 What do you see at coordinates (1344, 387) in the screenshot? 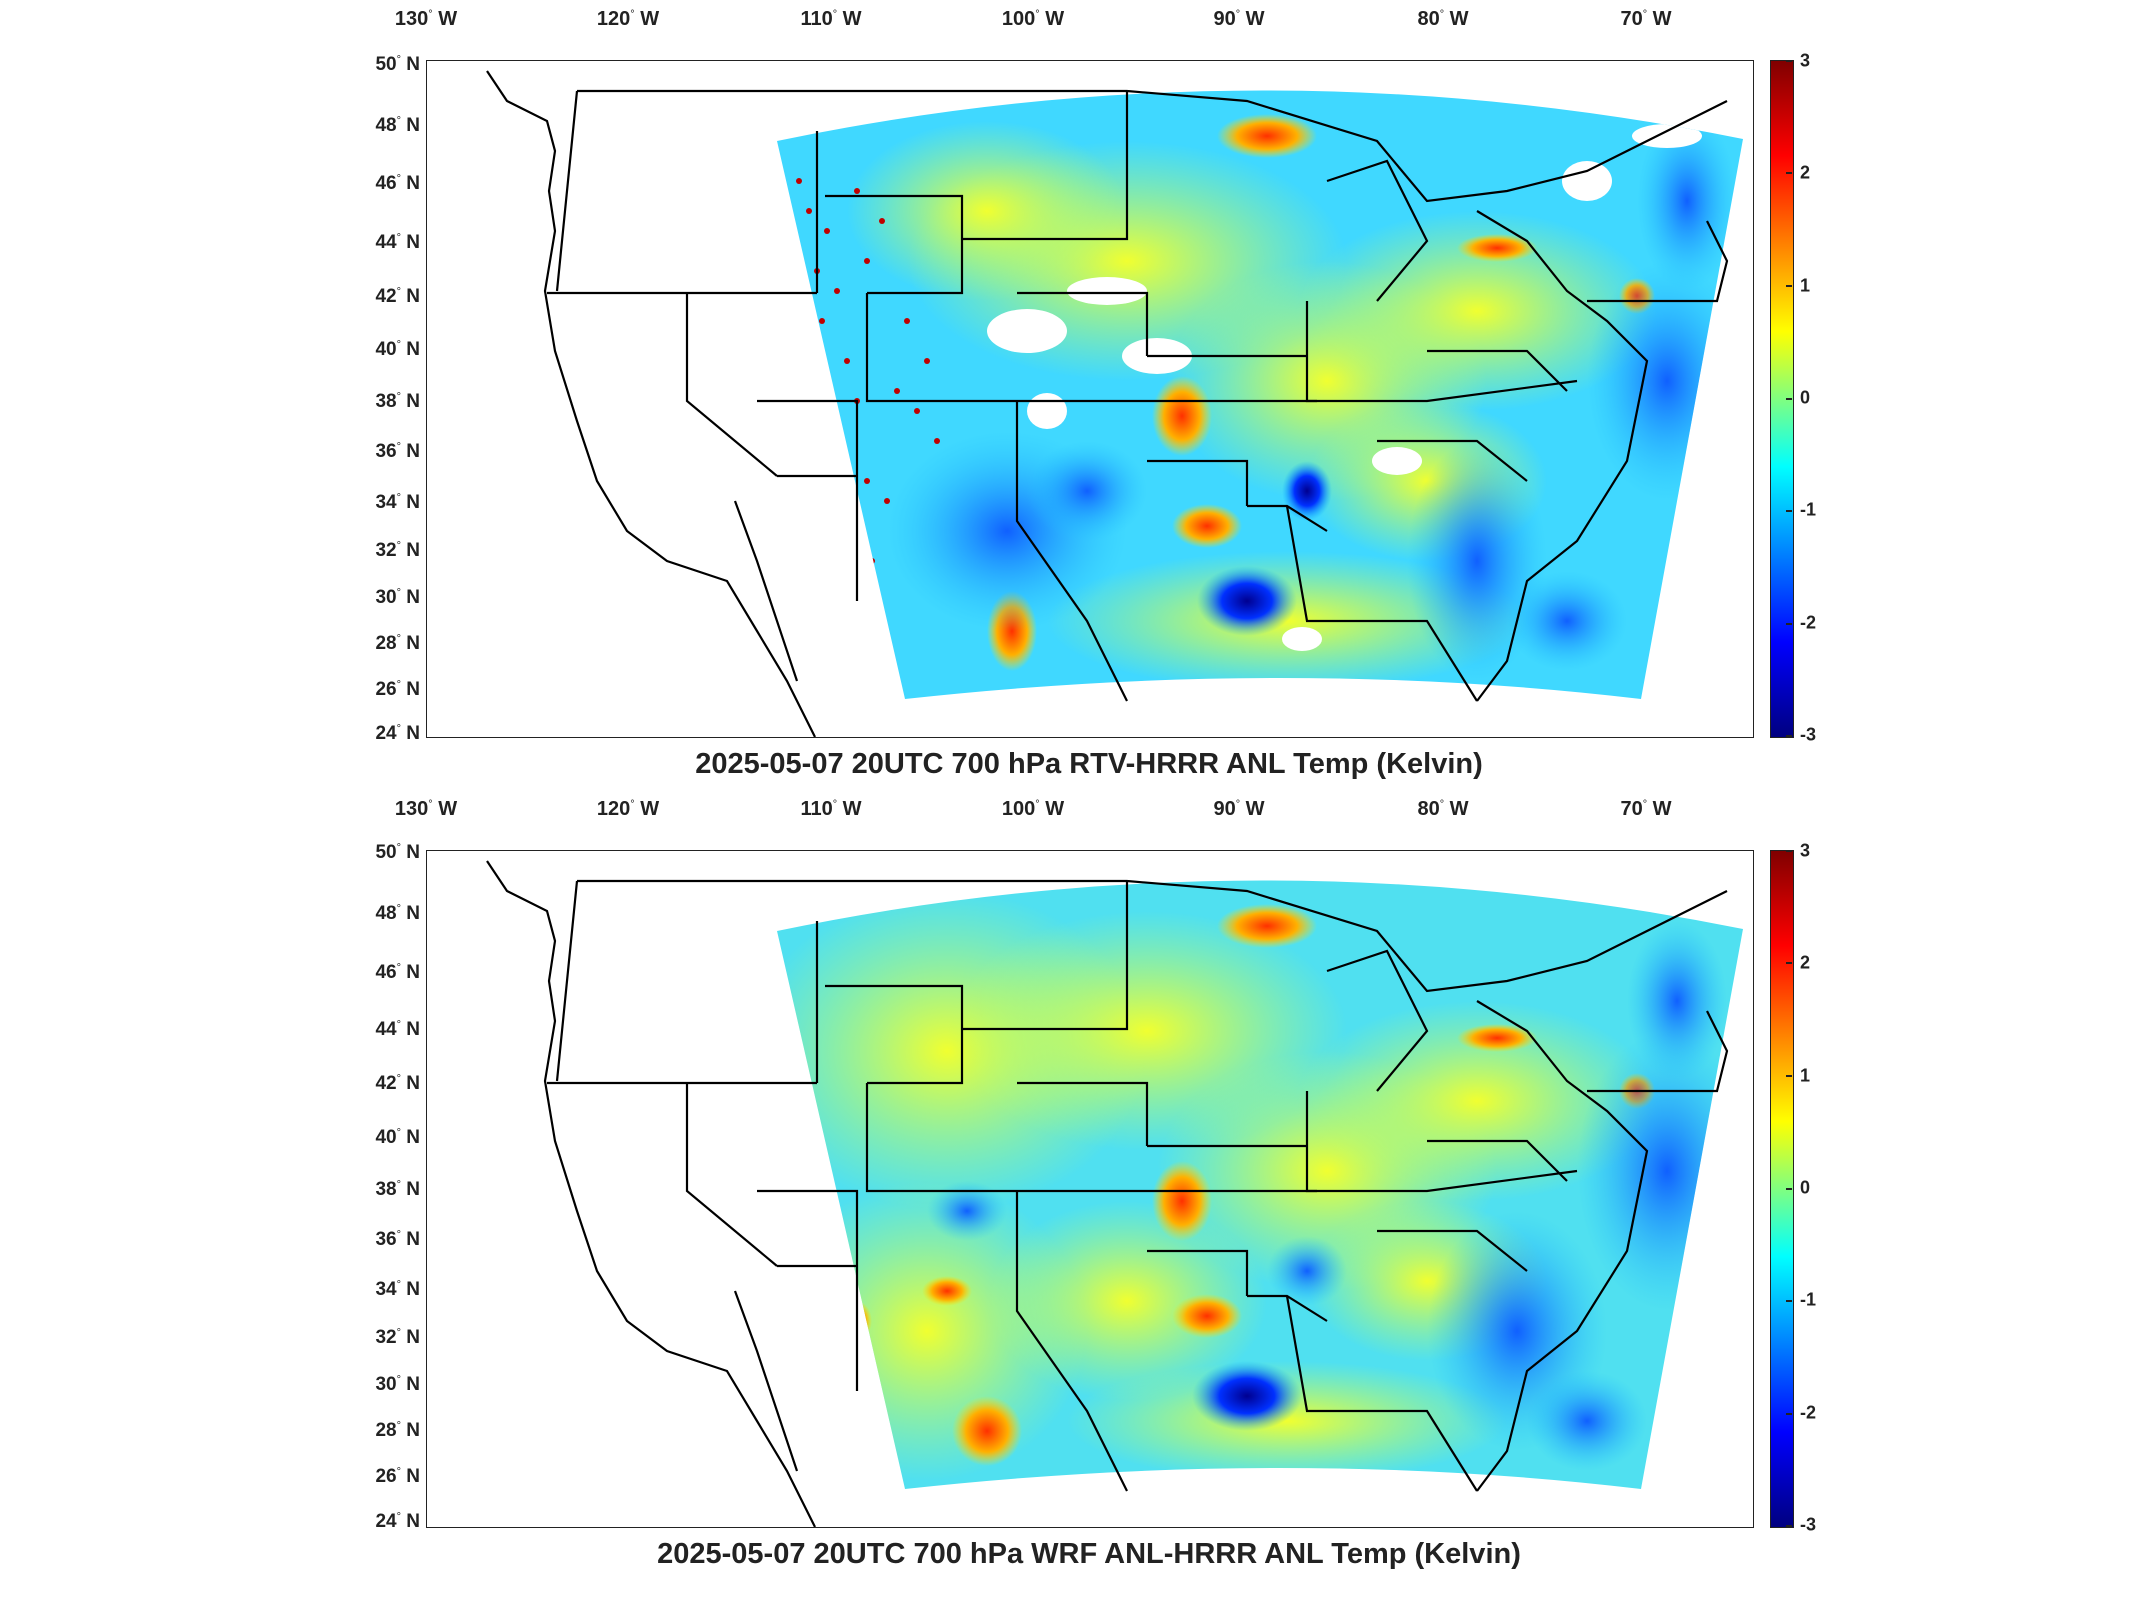
I see `missing-data-patches` at bounding box center [1344, 387].